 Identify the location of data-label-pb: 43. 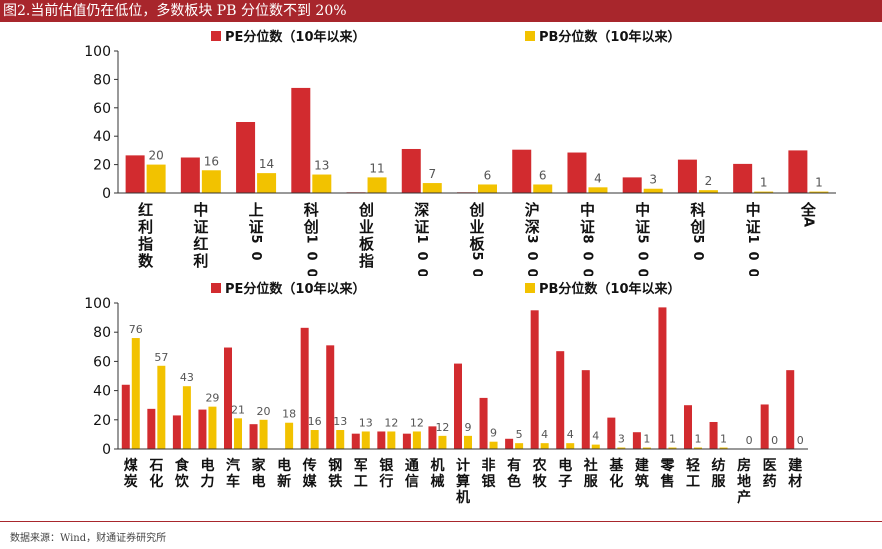
(187, 377).